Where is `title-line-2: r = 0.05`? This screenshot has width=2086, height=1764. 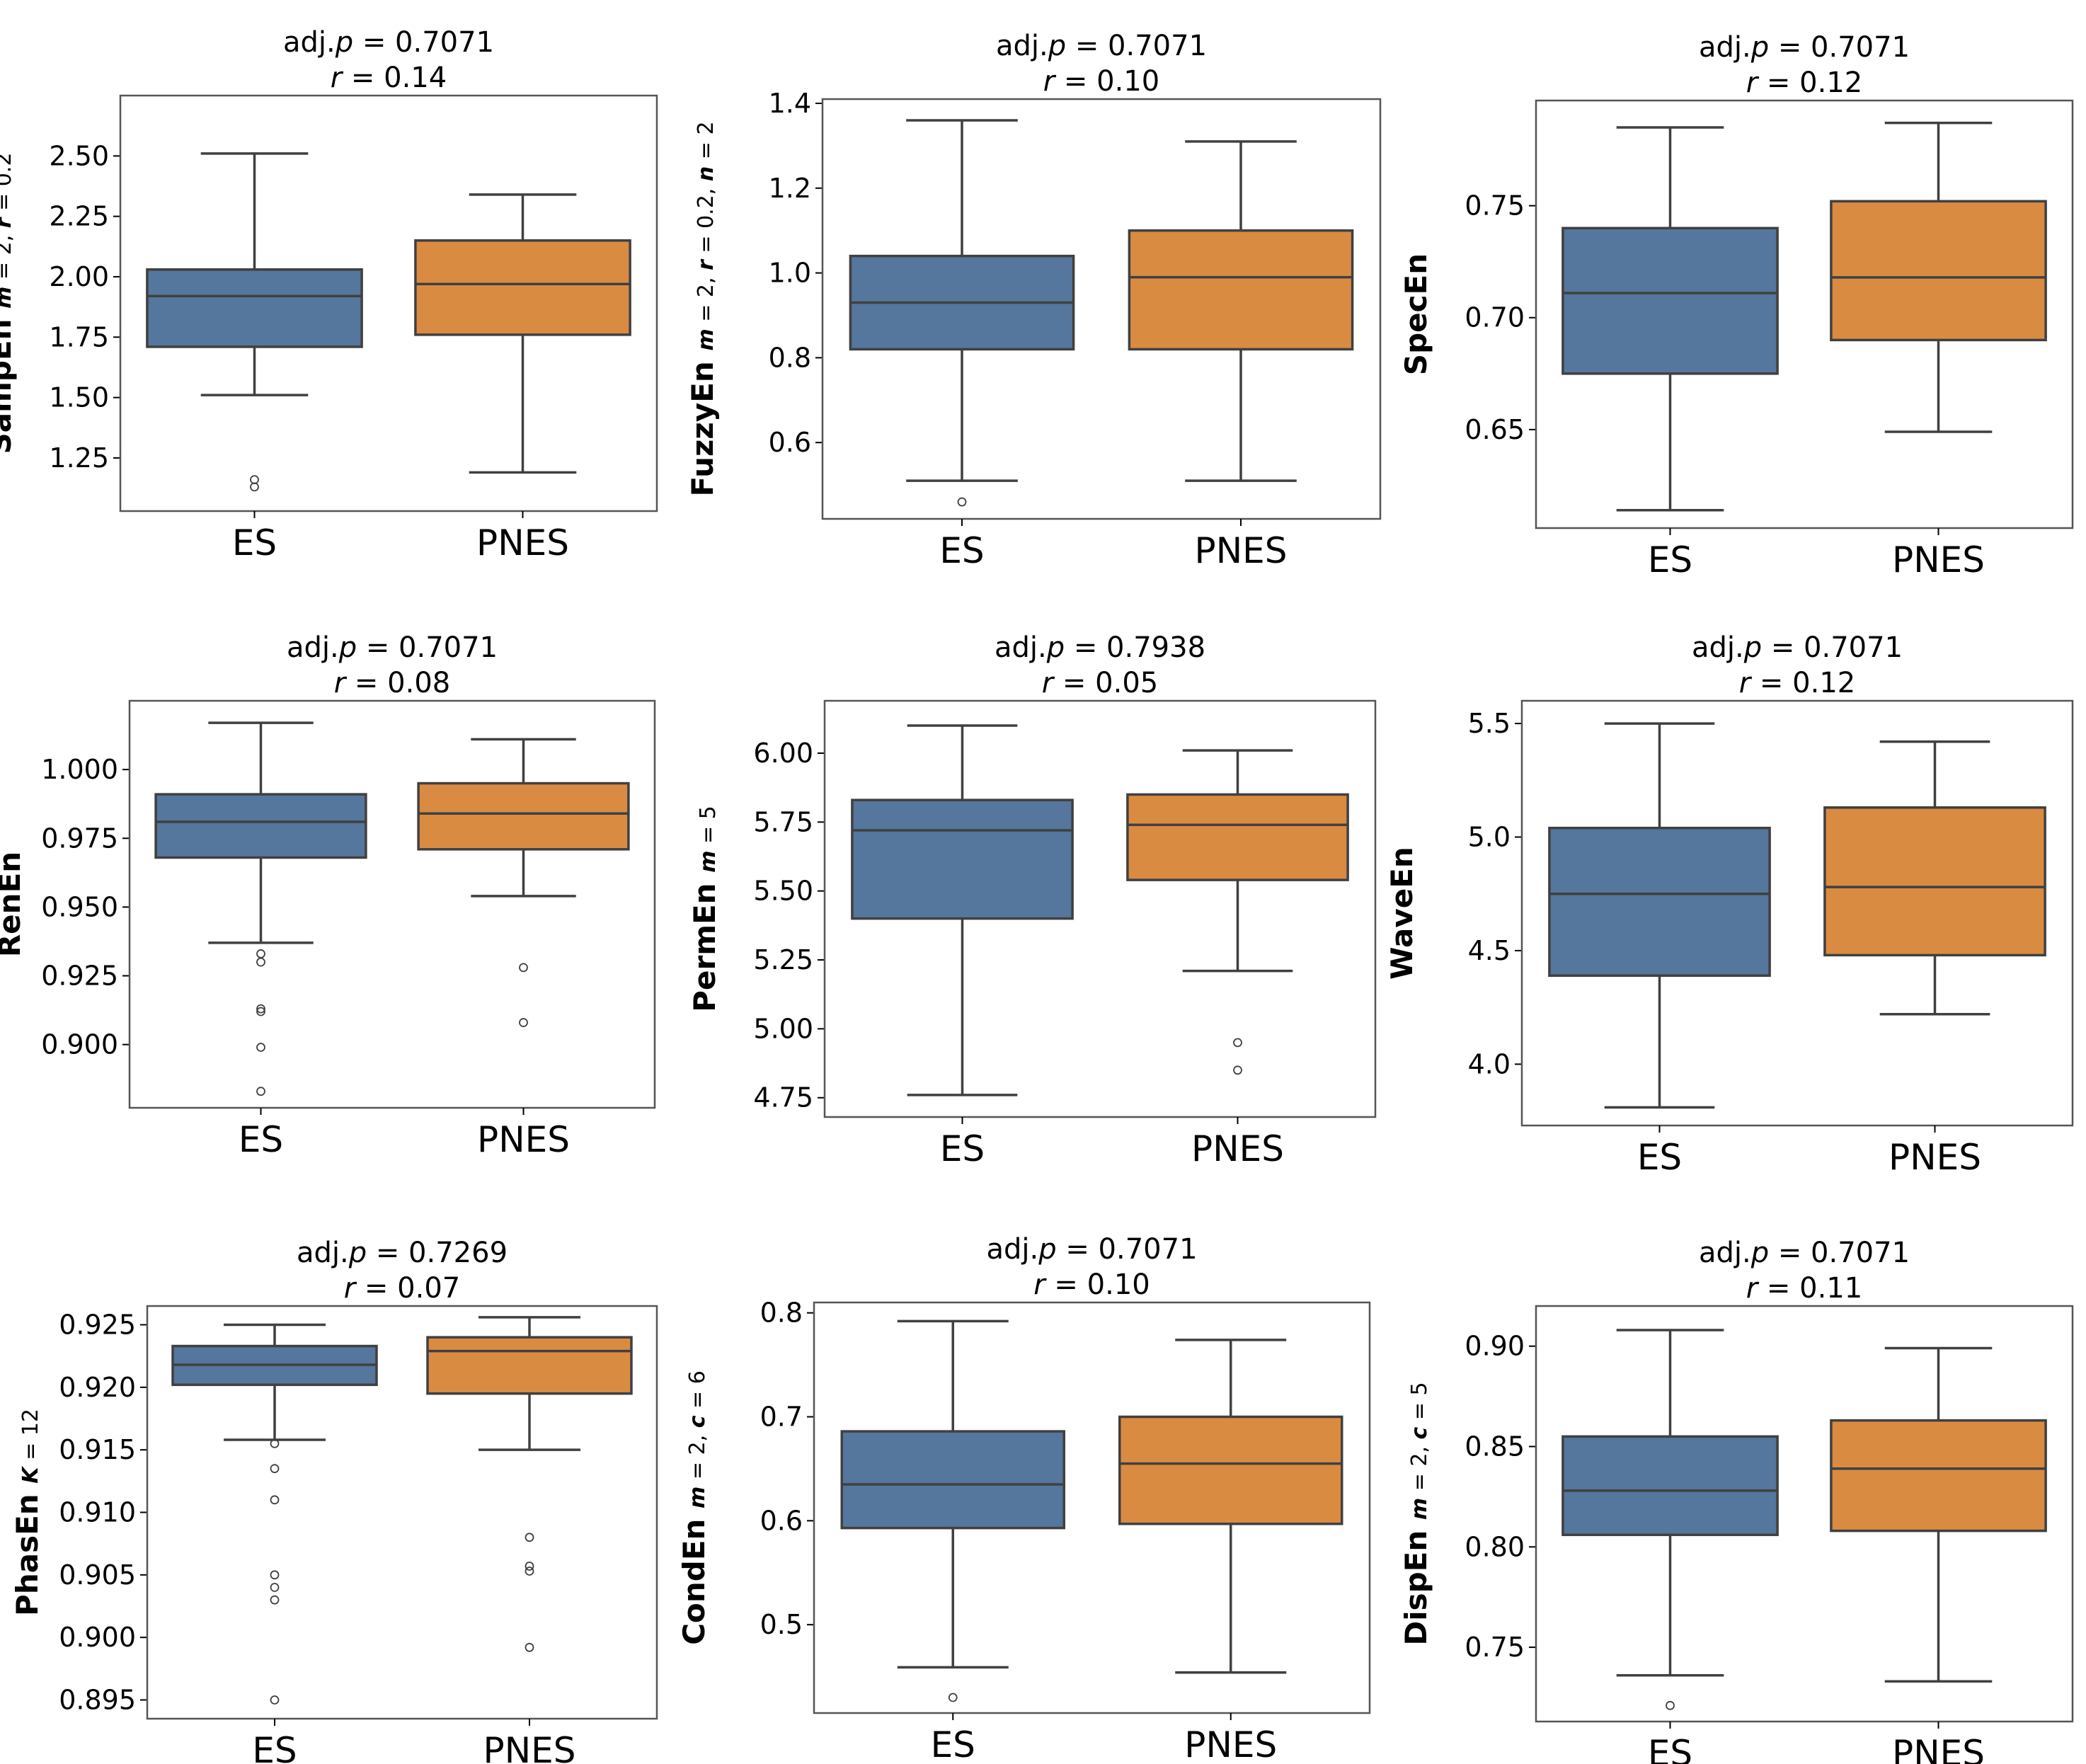 title-line-2: r = 0.05 is located at coordinates (1100, 683).